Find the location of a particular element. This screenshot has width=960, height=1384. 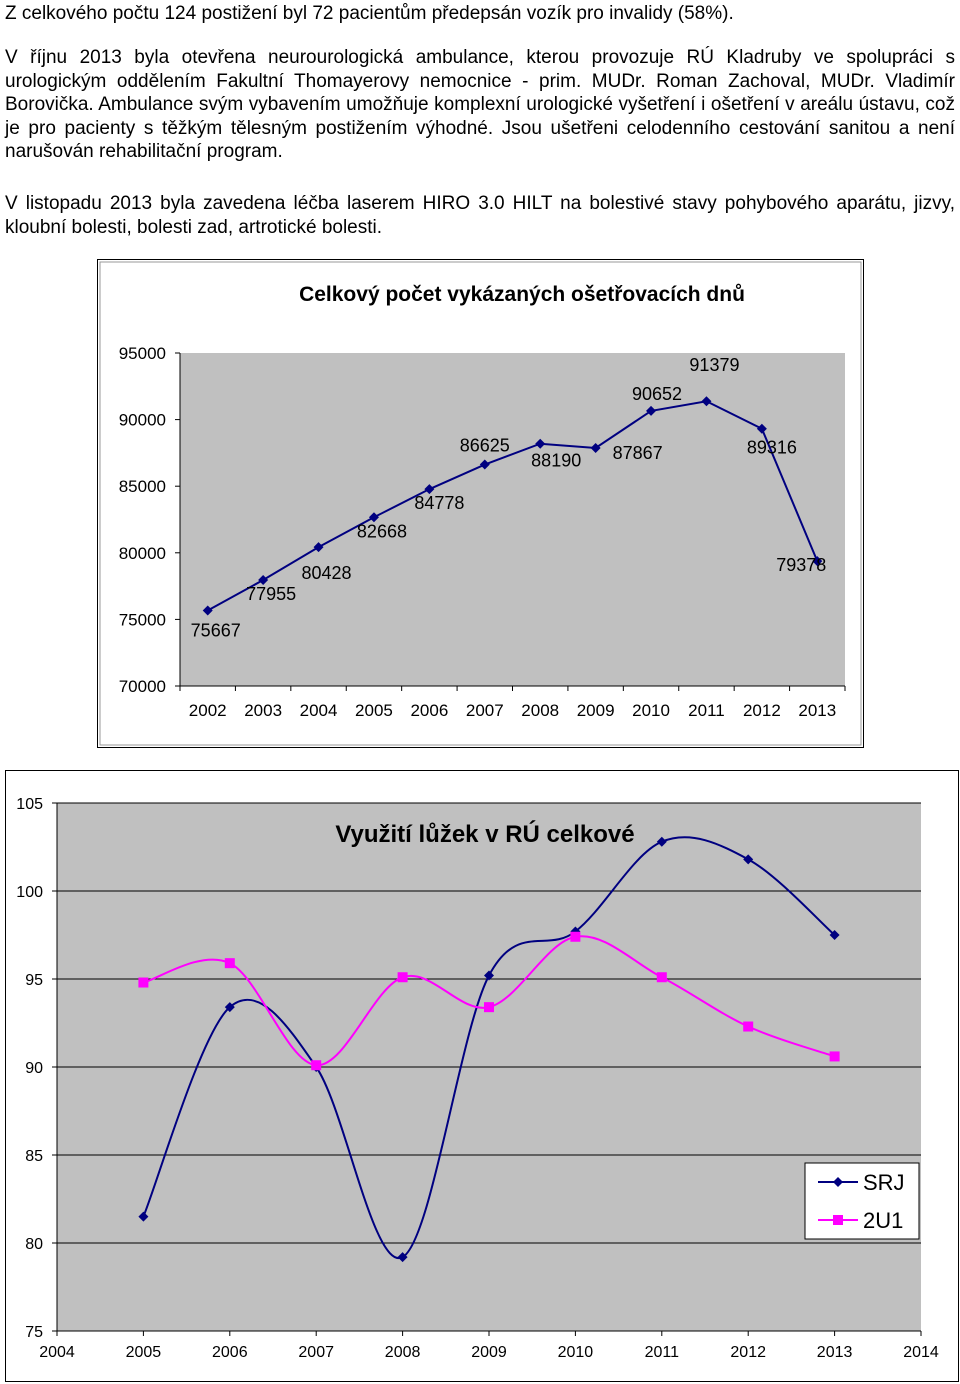

y-tick-label: 80000 is located at coordinates (142, 553).